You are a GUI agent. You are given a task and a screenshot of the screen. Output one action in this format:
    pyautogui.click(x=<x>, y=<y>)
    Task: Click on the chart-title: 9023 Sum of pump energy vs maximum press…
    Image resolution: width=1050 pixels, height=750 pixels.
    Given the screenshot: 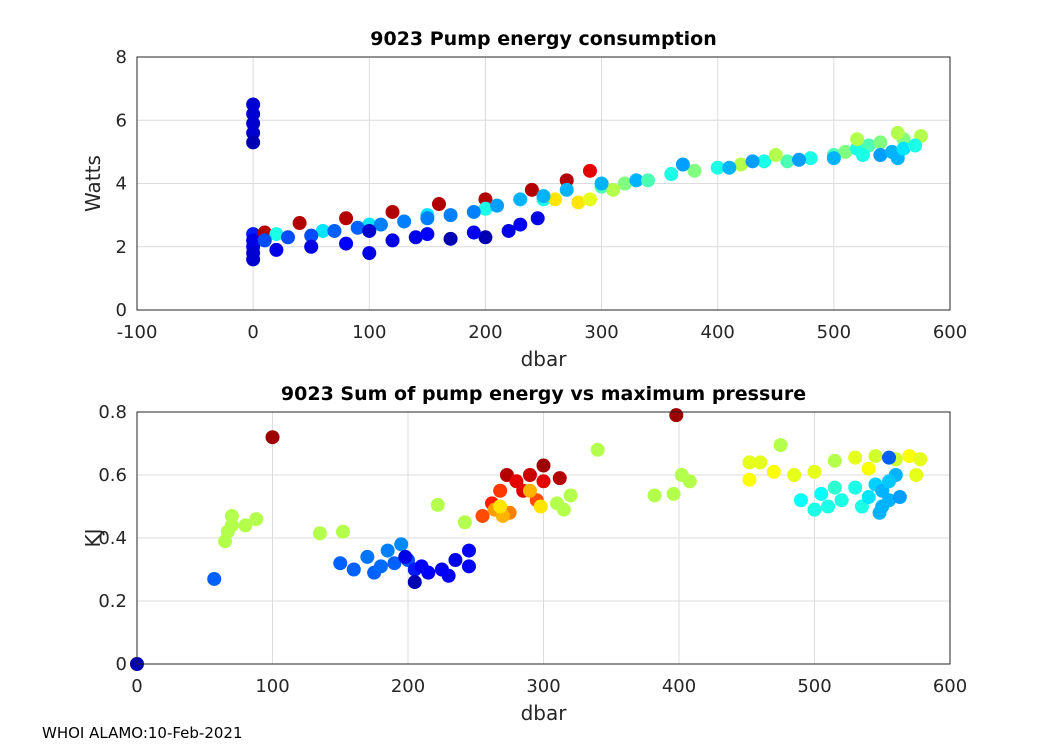 What is the action you would take?
    pyautogui.click(x=543, y=394)
    